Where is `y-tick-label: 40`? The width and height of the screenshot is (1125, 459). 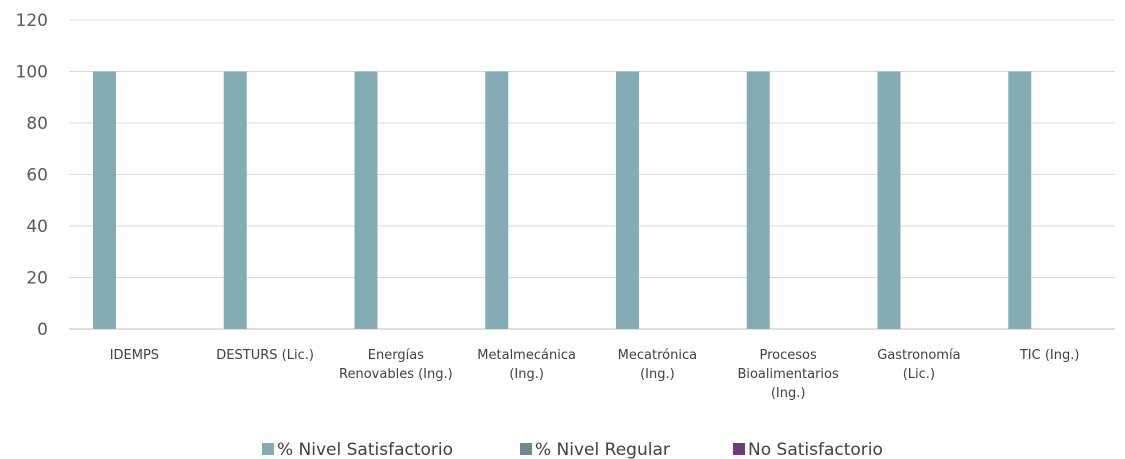
y-tick-label: 40 is located at coordinates (37, 227).